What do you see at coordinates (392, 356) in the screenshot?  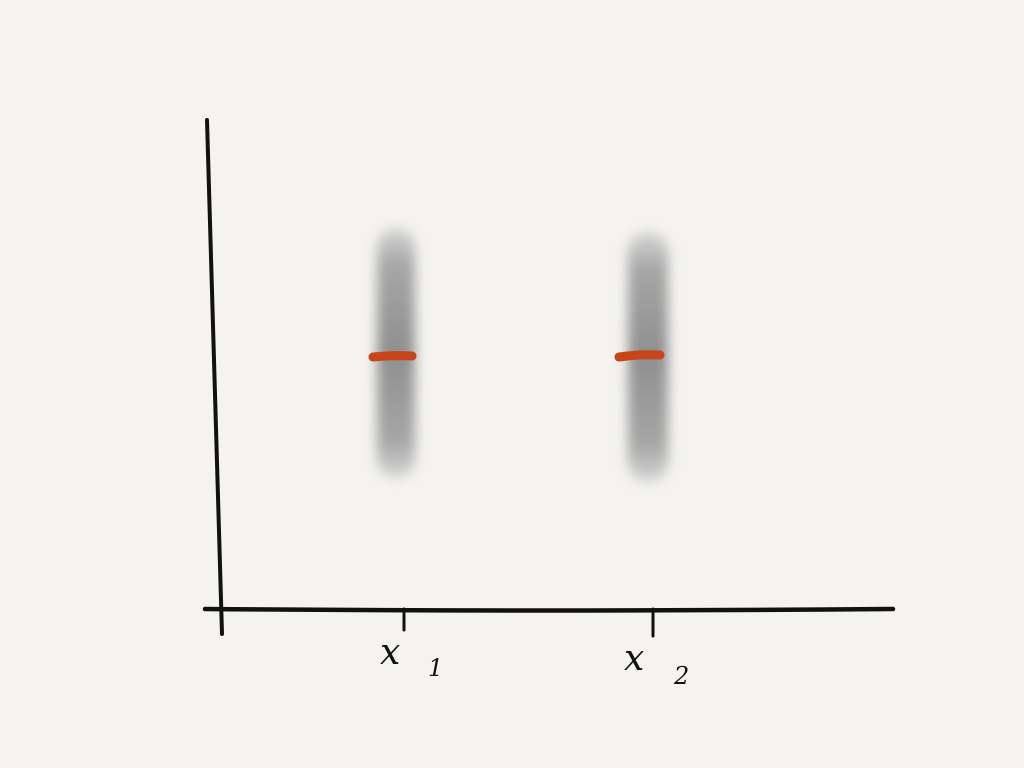 I see `mean-marker-x1` at bounding box center [392, 356].